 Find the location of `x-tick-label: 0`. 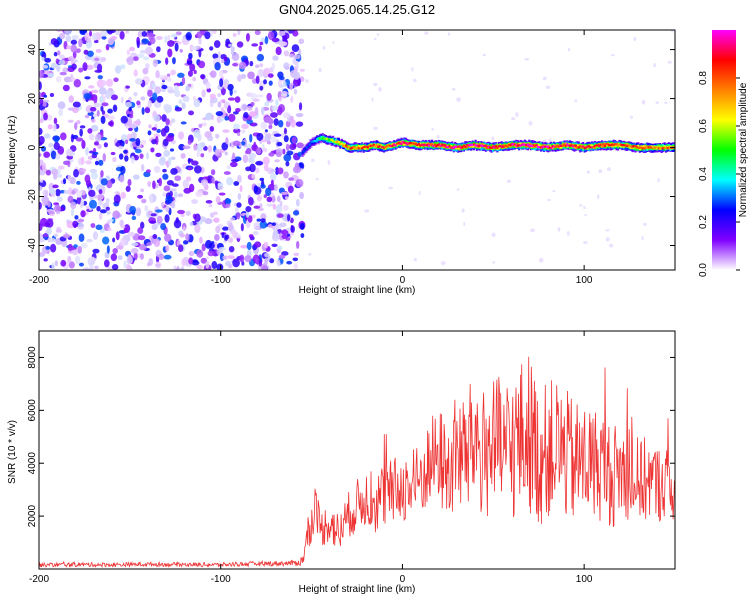

x-tick-label: 0 is located at coordinates (403, 280).